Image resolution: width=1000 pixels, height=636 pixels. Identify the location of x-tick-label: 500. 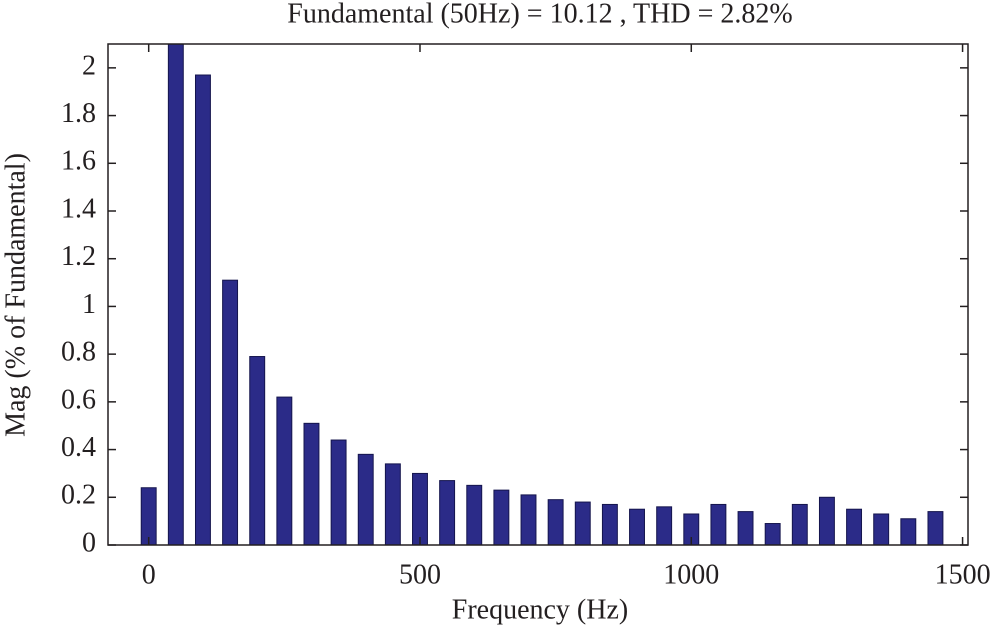
(420, 574).